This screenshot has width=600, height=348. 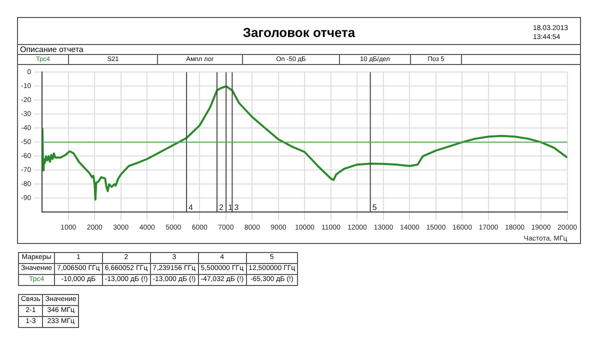 I want to click on annotation: 5, so click(x=375, y=207).